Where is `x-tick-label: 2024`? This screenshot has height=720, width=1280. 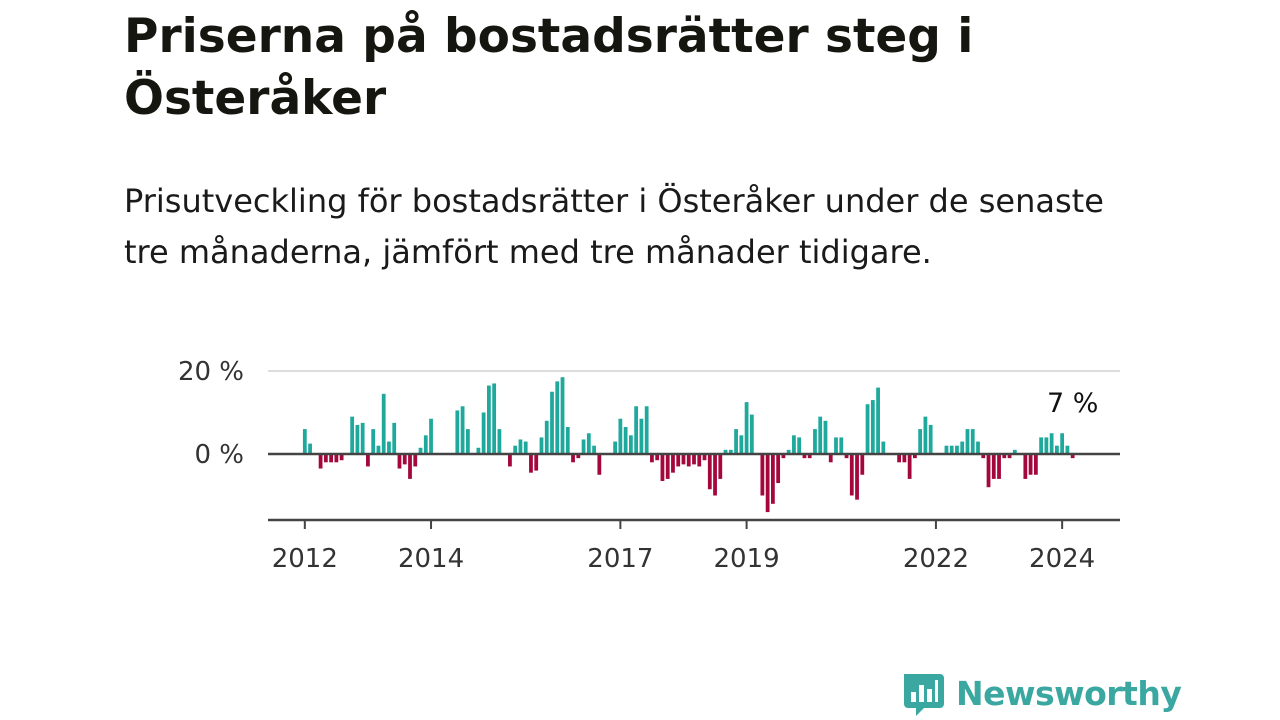
x-tick-label: 2024 is located at coordinates (1062, 559).